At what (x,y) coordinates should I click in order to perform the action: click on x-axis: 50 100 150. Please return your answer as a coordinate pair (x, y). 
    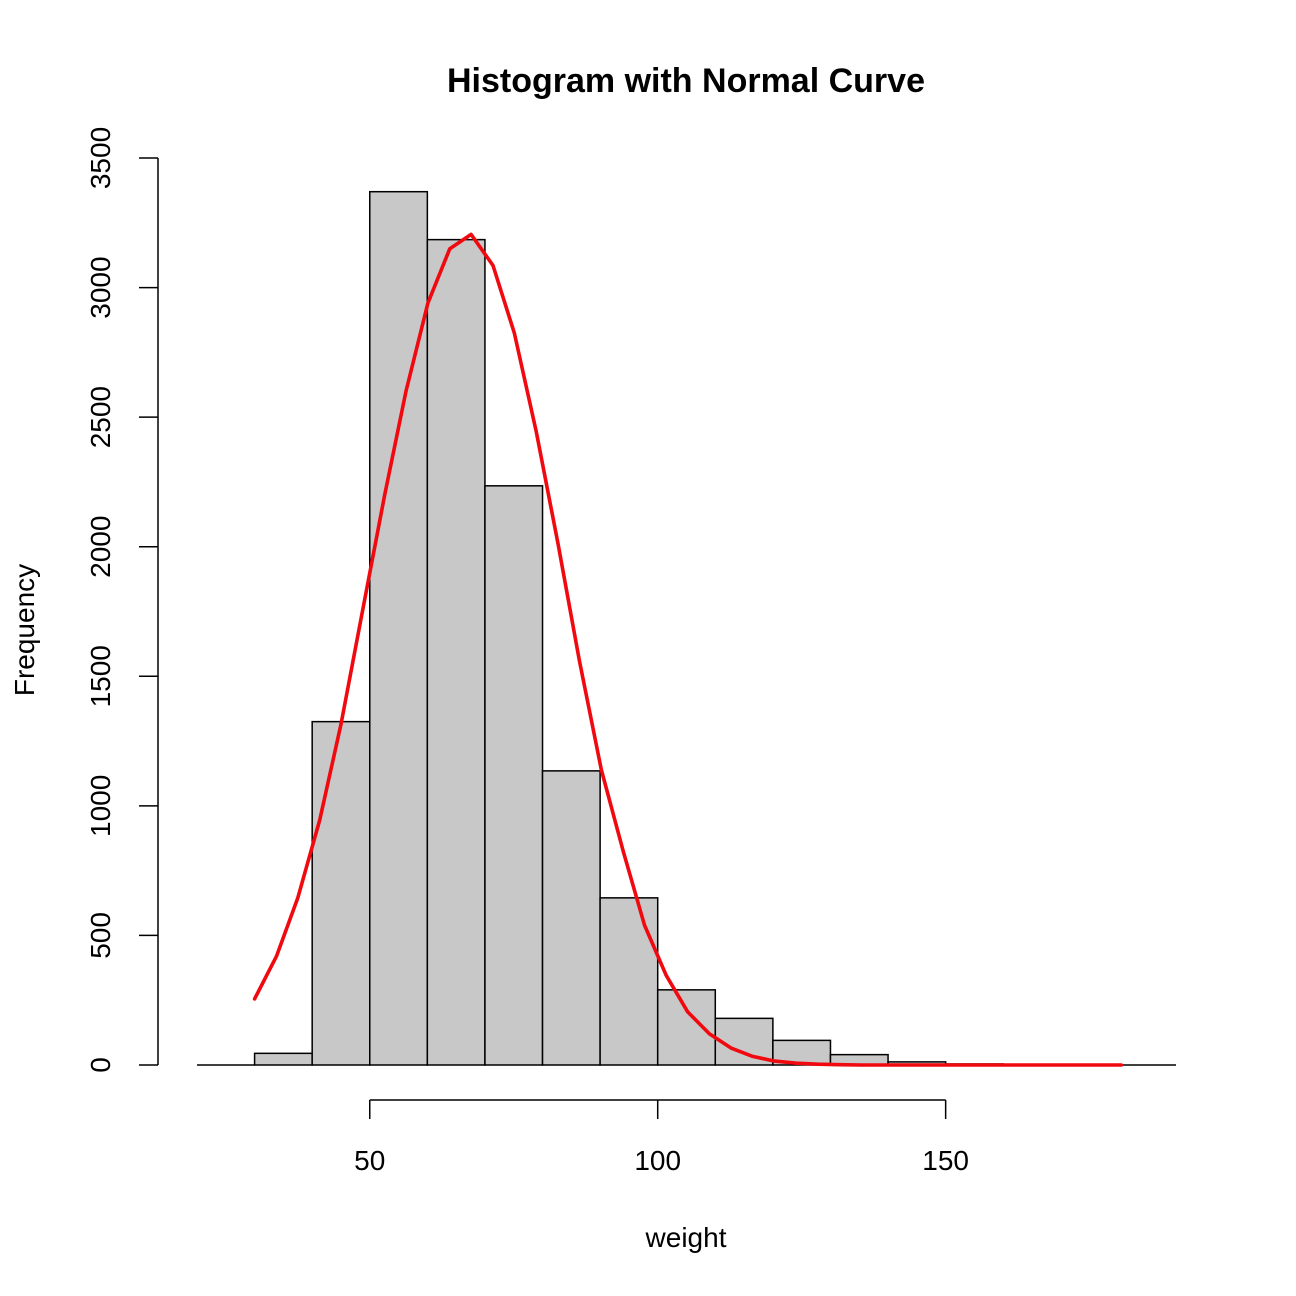
    Looking at the image, I should click on (661, 1137).